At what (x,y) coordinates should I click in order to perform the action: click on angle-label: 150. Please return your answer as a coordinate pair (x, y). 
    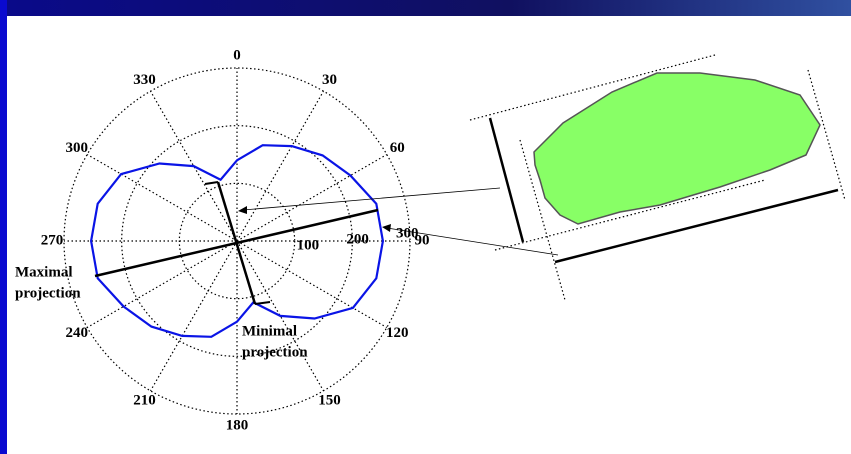
    Looking at the image, I should click on (329, 401).